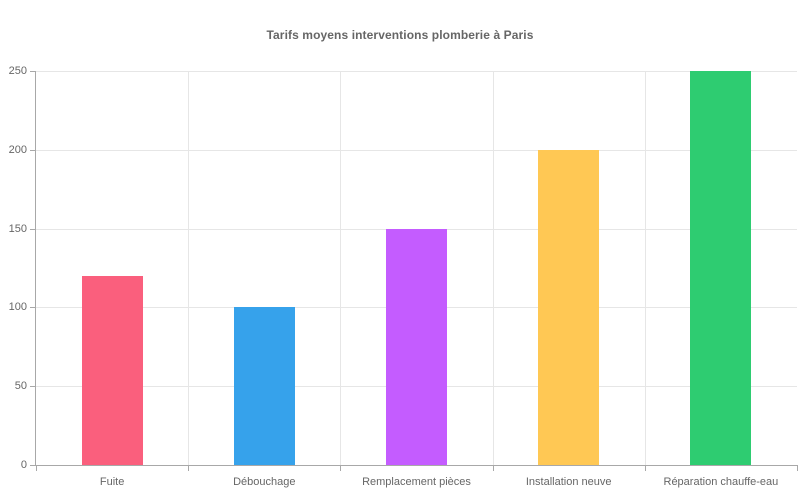 The image size is (800, 500). Describe the element at coordinates (35, 268) in the screenshot. I see `y-axis-line` at that location.